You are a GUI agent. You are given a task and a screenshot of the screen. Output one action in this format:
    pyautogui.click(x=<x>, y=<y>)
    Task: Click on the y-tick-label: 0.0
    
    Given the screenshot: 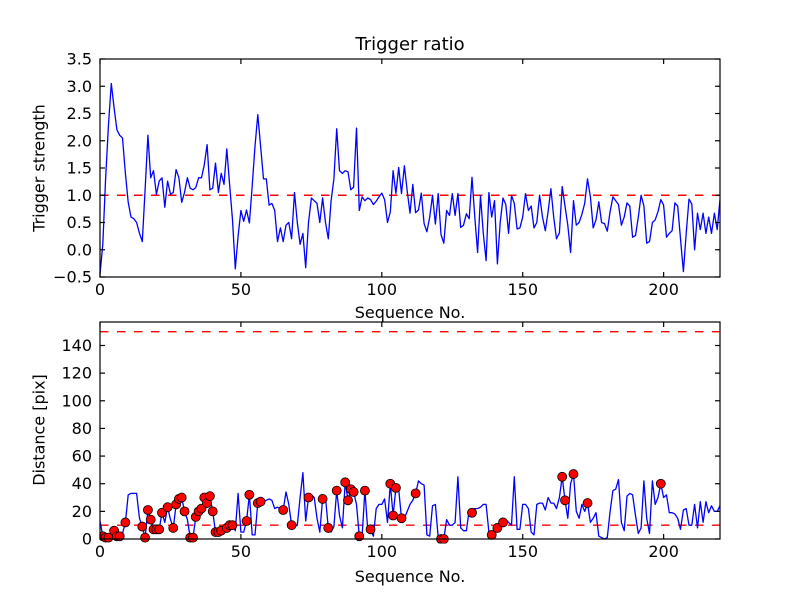 What is the action you would take?
    pyautogui.click(x=79, y=249)
    